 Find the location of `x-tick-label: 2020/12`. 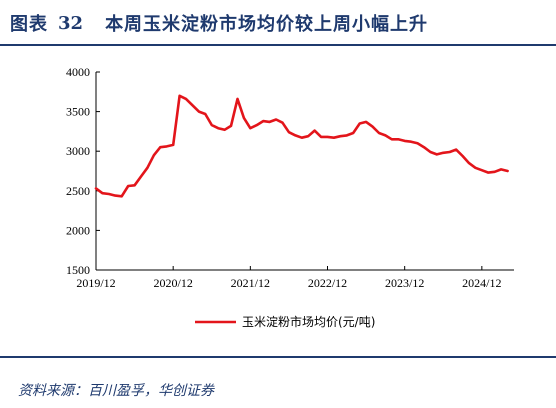

x-tick-label: 2020/12 is located at coordinates (172, 283).